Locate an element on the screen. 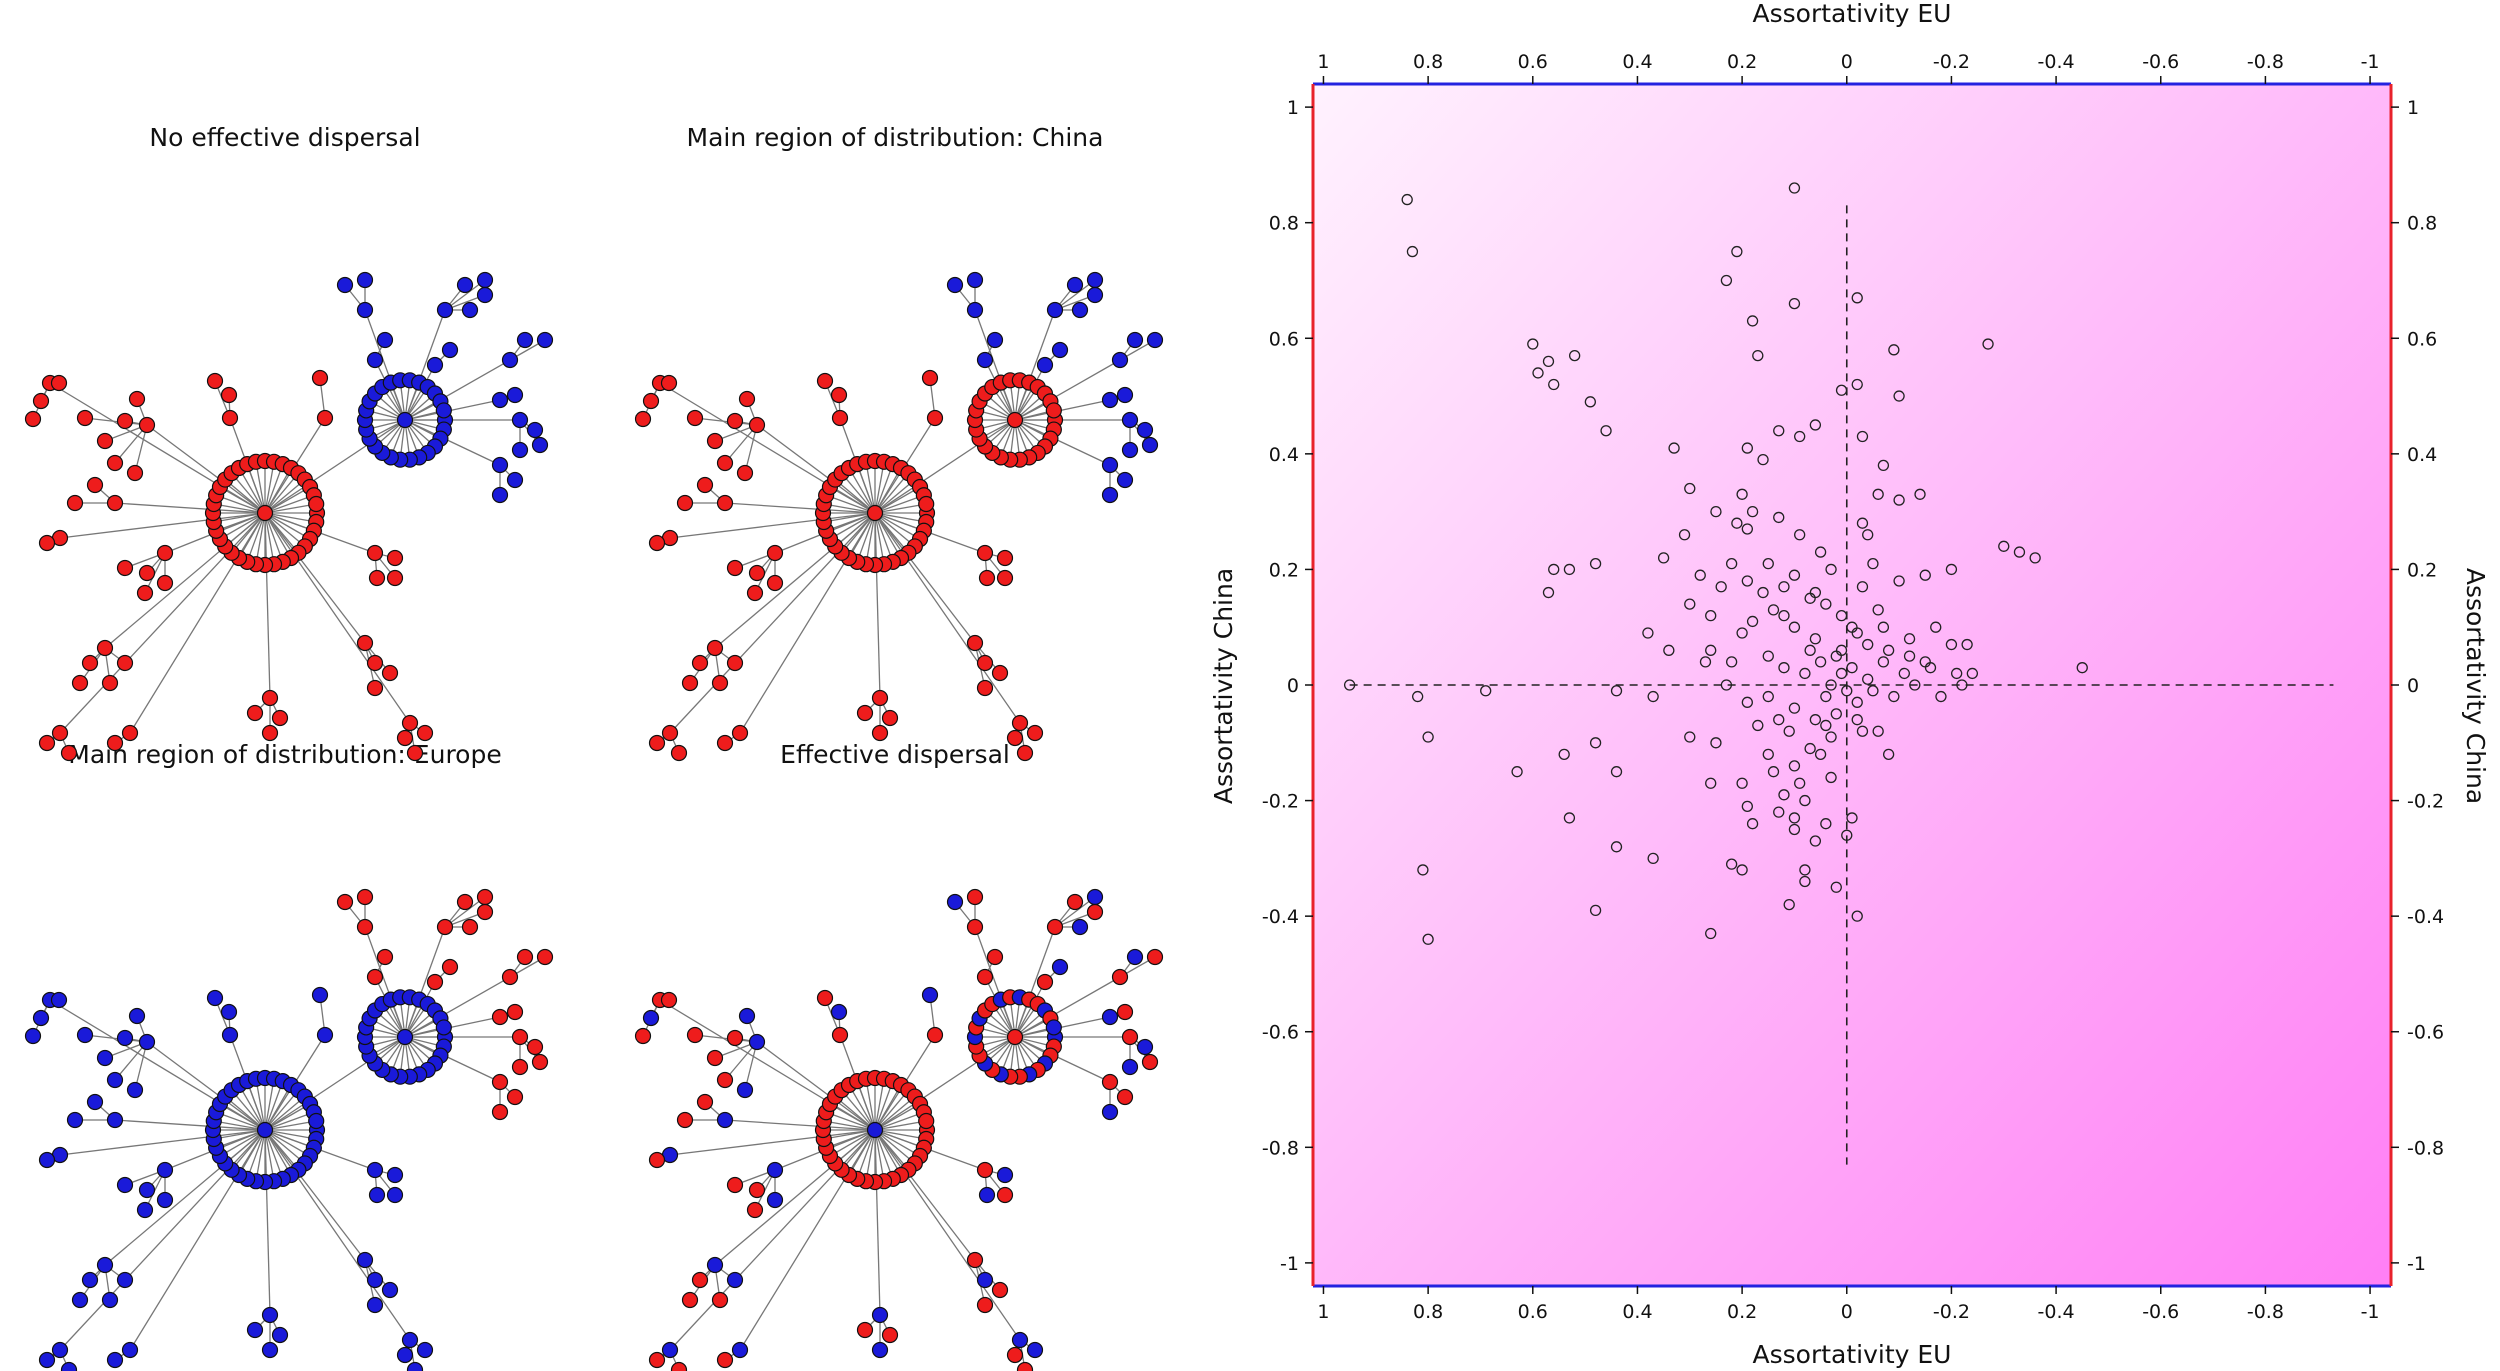 The height and width of the screenshot is (1371, 2500). y-tick-label-left: 0.2 is located at coordinates (1284, 570).